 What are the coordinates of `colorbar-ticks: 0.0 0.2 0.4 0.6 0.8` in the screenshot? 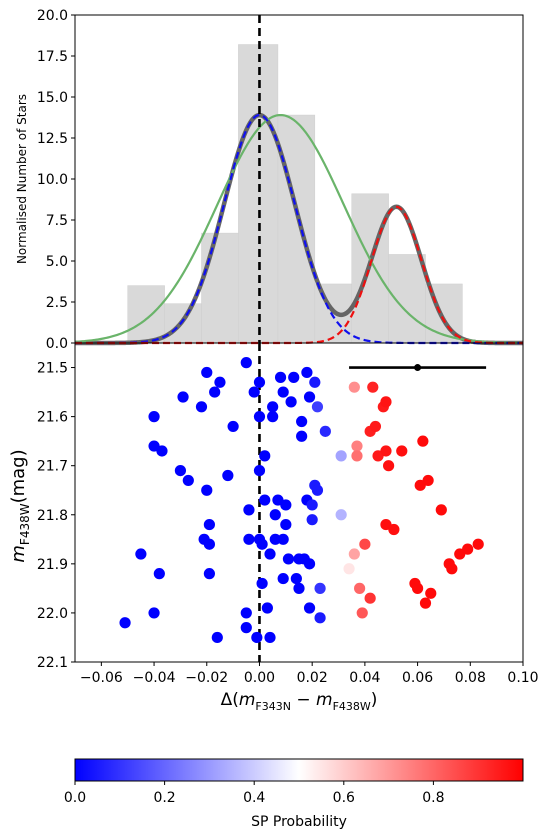 It's located at (254, 793).